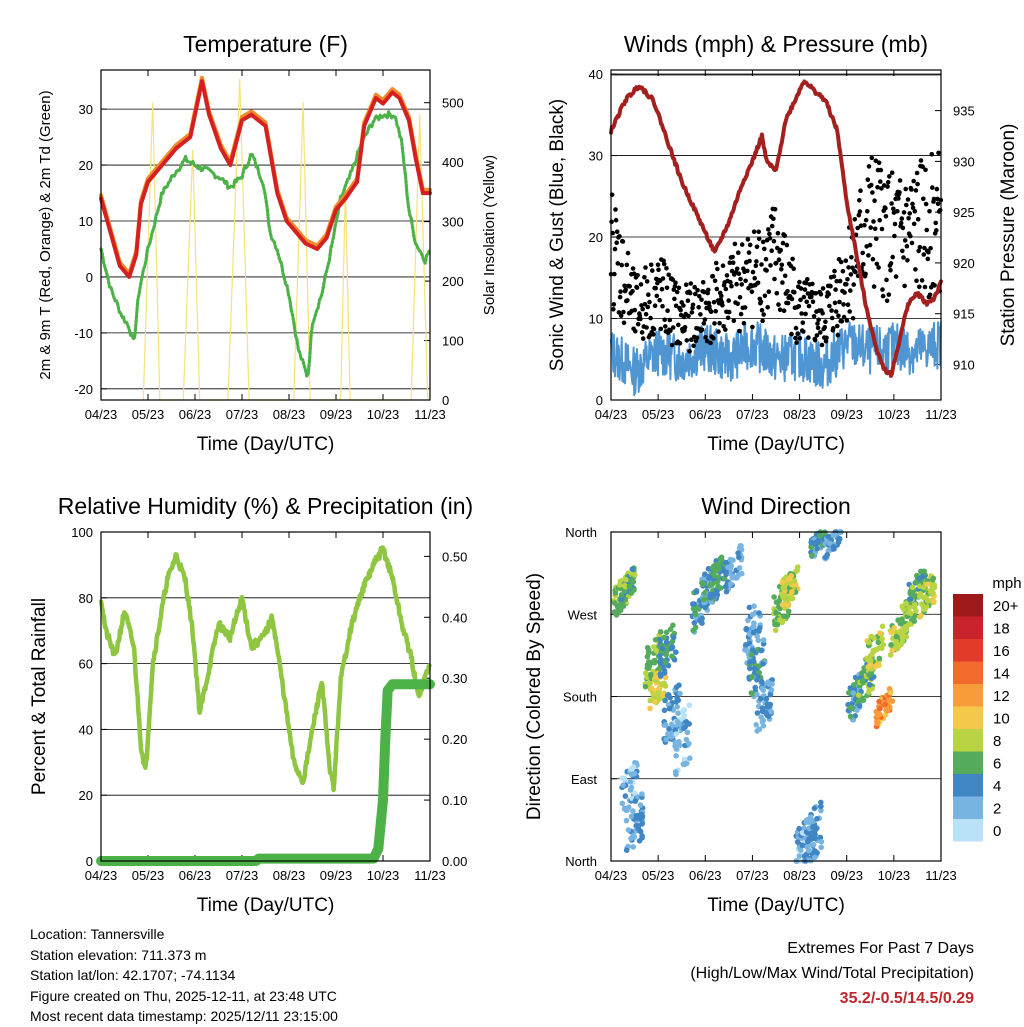 The height and width of the screenshot is (1027, 1024). I want to click on temp-ytick-label: 0, so click(89, 277).